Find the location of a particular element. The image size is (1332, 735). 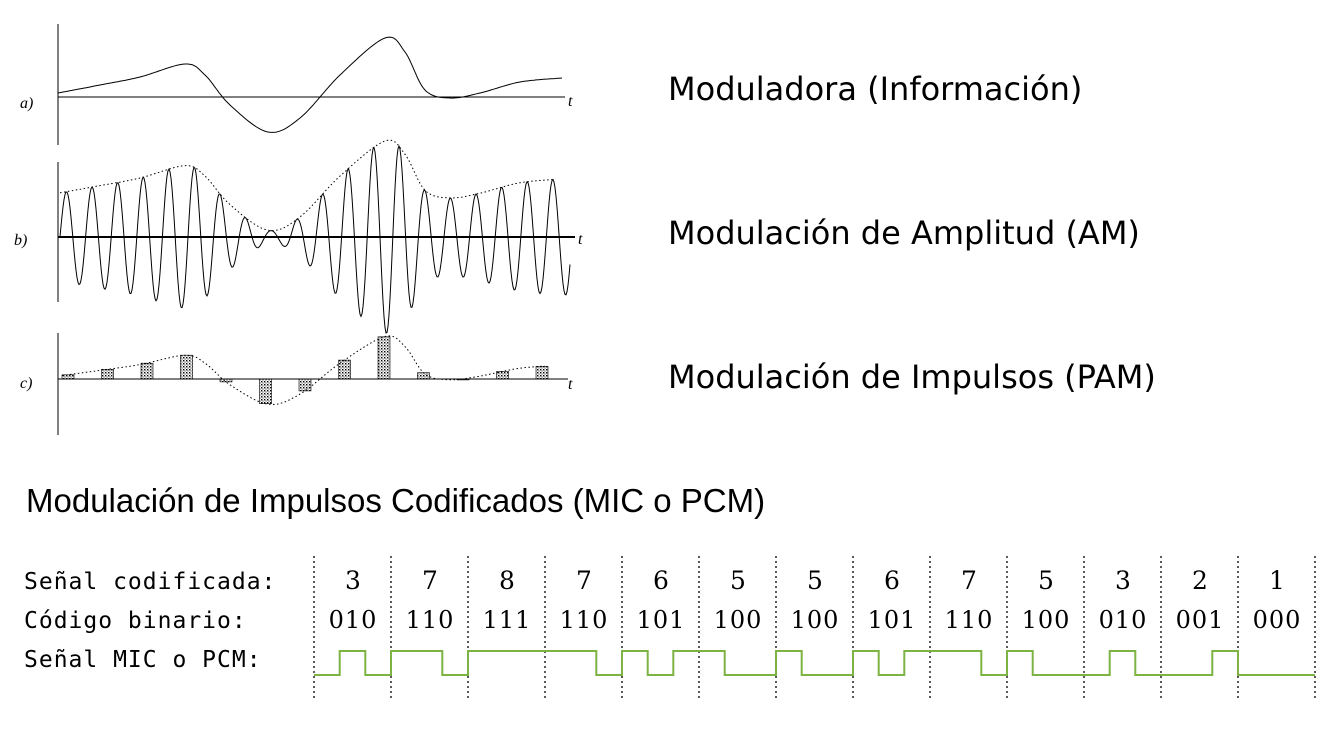

panel-c-pam-signal: c) t is located at coordinates (296, 384).